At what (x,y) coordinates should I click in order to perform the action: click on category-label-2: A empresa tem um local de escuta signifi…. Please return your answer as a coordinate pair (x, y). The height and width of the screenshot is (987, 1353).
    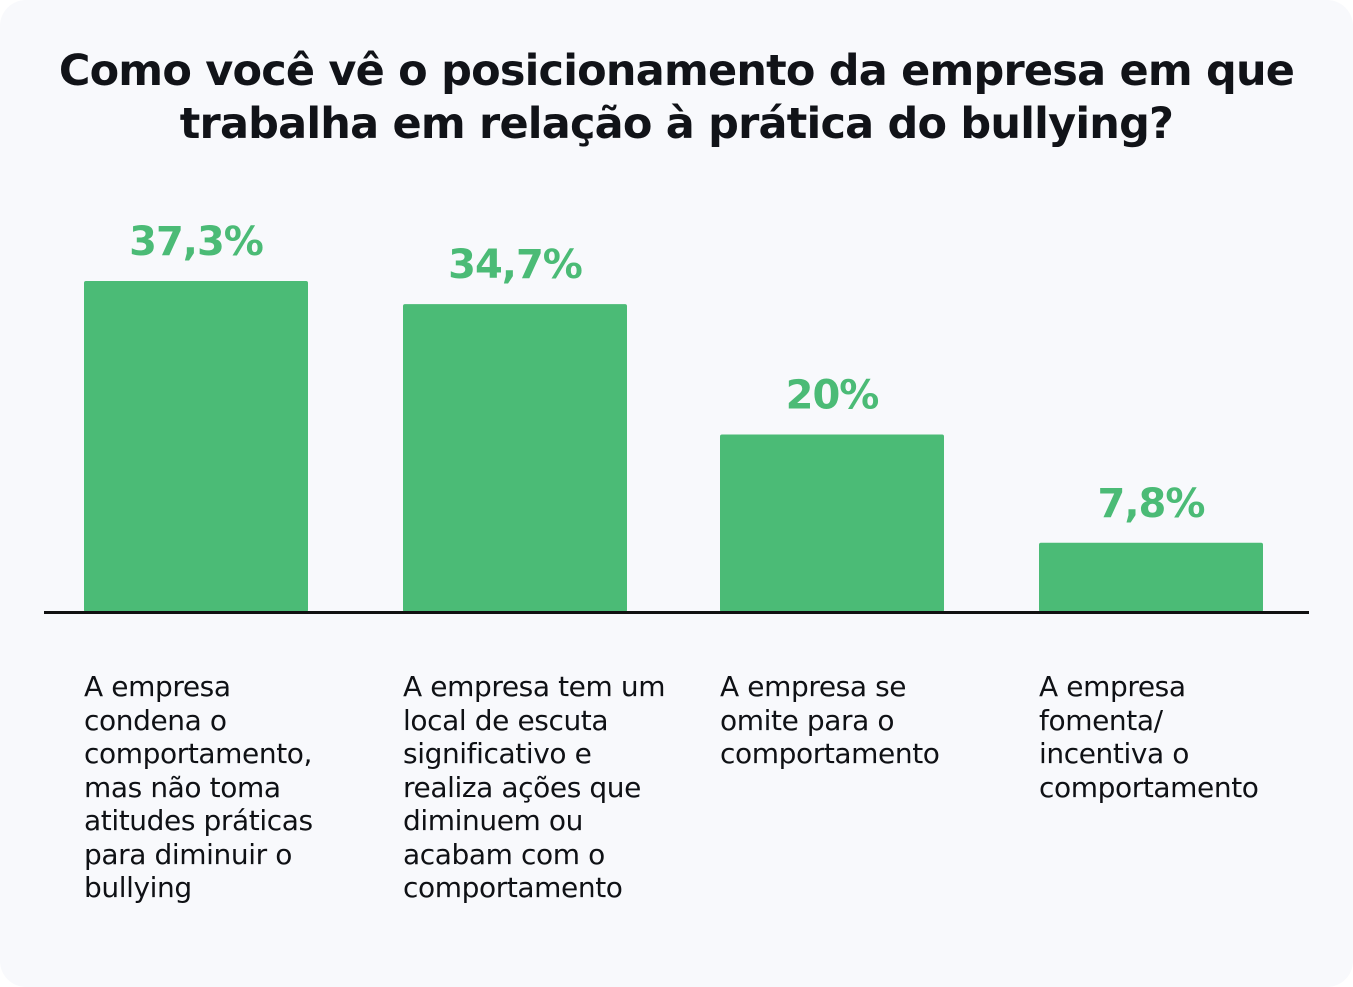
    Looking at the image, I should click on (534, 787).